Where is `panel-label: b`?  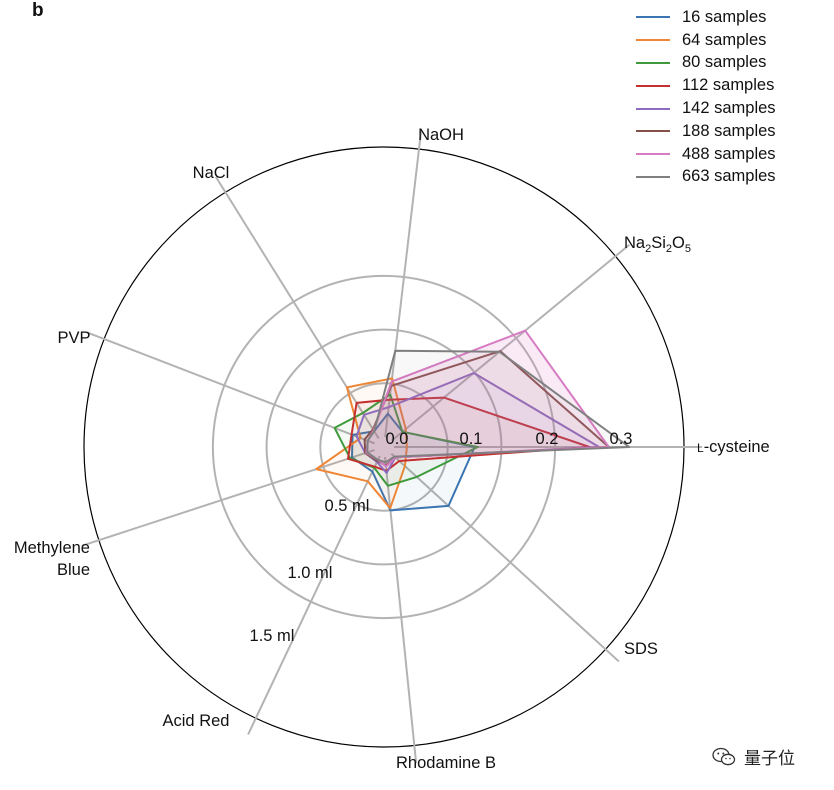 panel-label: b is located at coordinates (38, 10).